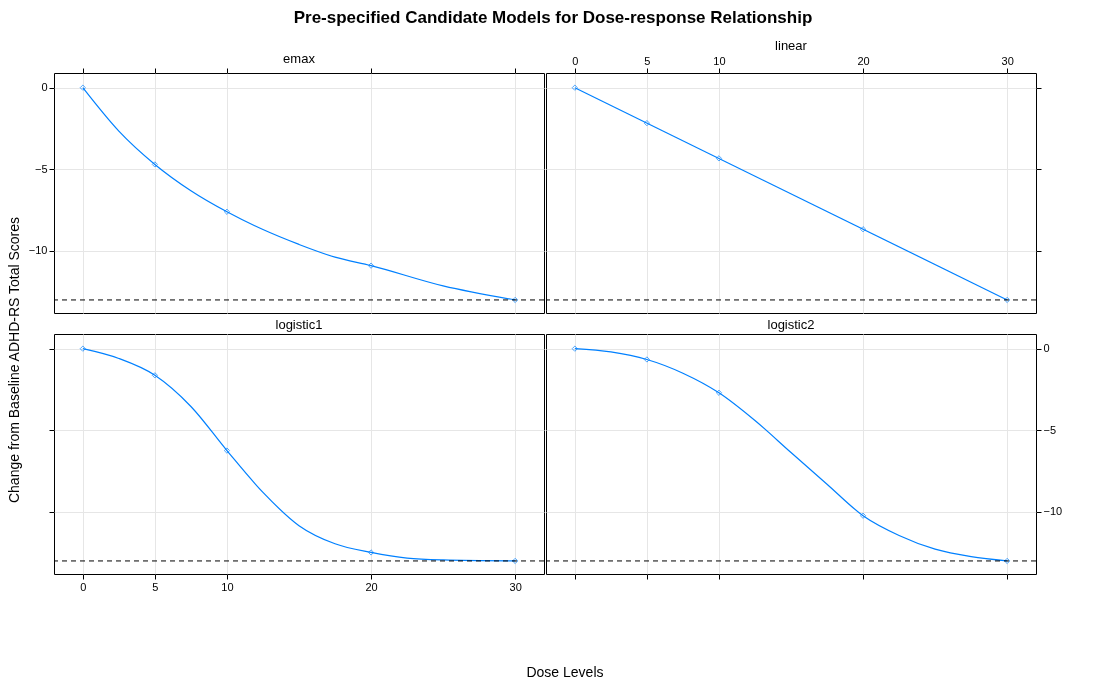 The width and height of the screenshot is (1106, 685). Describe the element at coordinates (553, 18) in the screenshot. I see `text: Pre-specified Candidate Models for Dose-response Relationship` at that location.